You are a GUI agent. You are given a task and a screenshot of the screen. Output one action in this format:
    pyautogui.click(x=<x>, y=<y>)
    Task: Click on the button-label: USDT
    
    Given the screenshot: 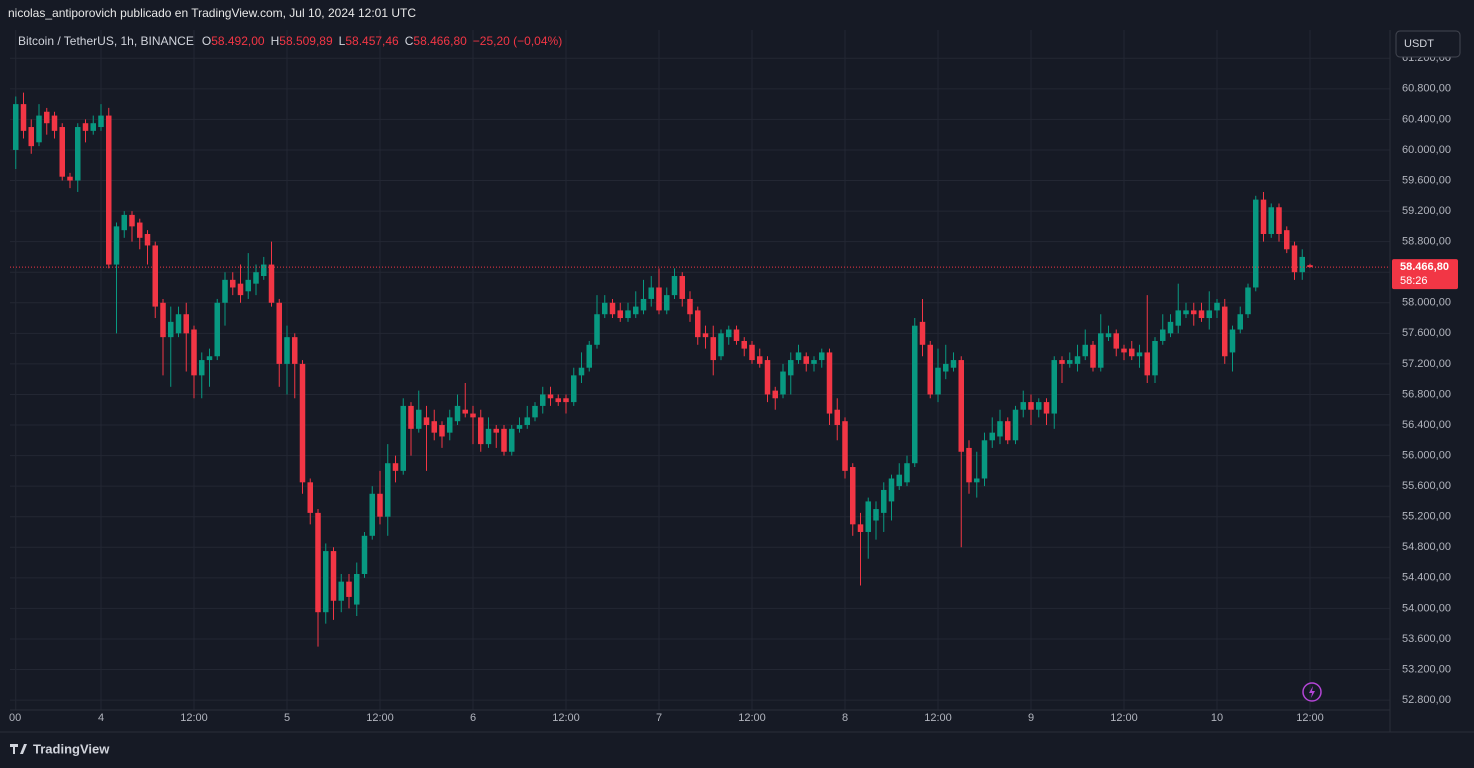 What is the action you would take?
    pyautogui.click(x=1419, y=44)
    